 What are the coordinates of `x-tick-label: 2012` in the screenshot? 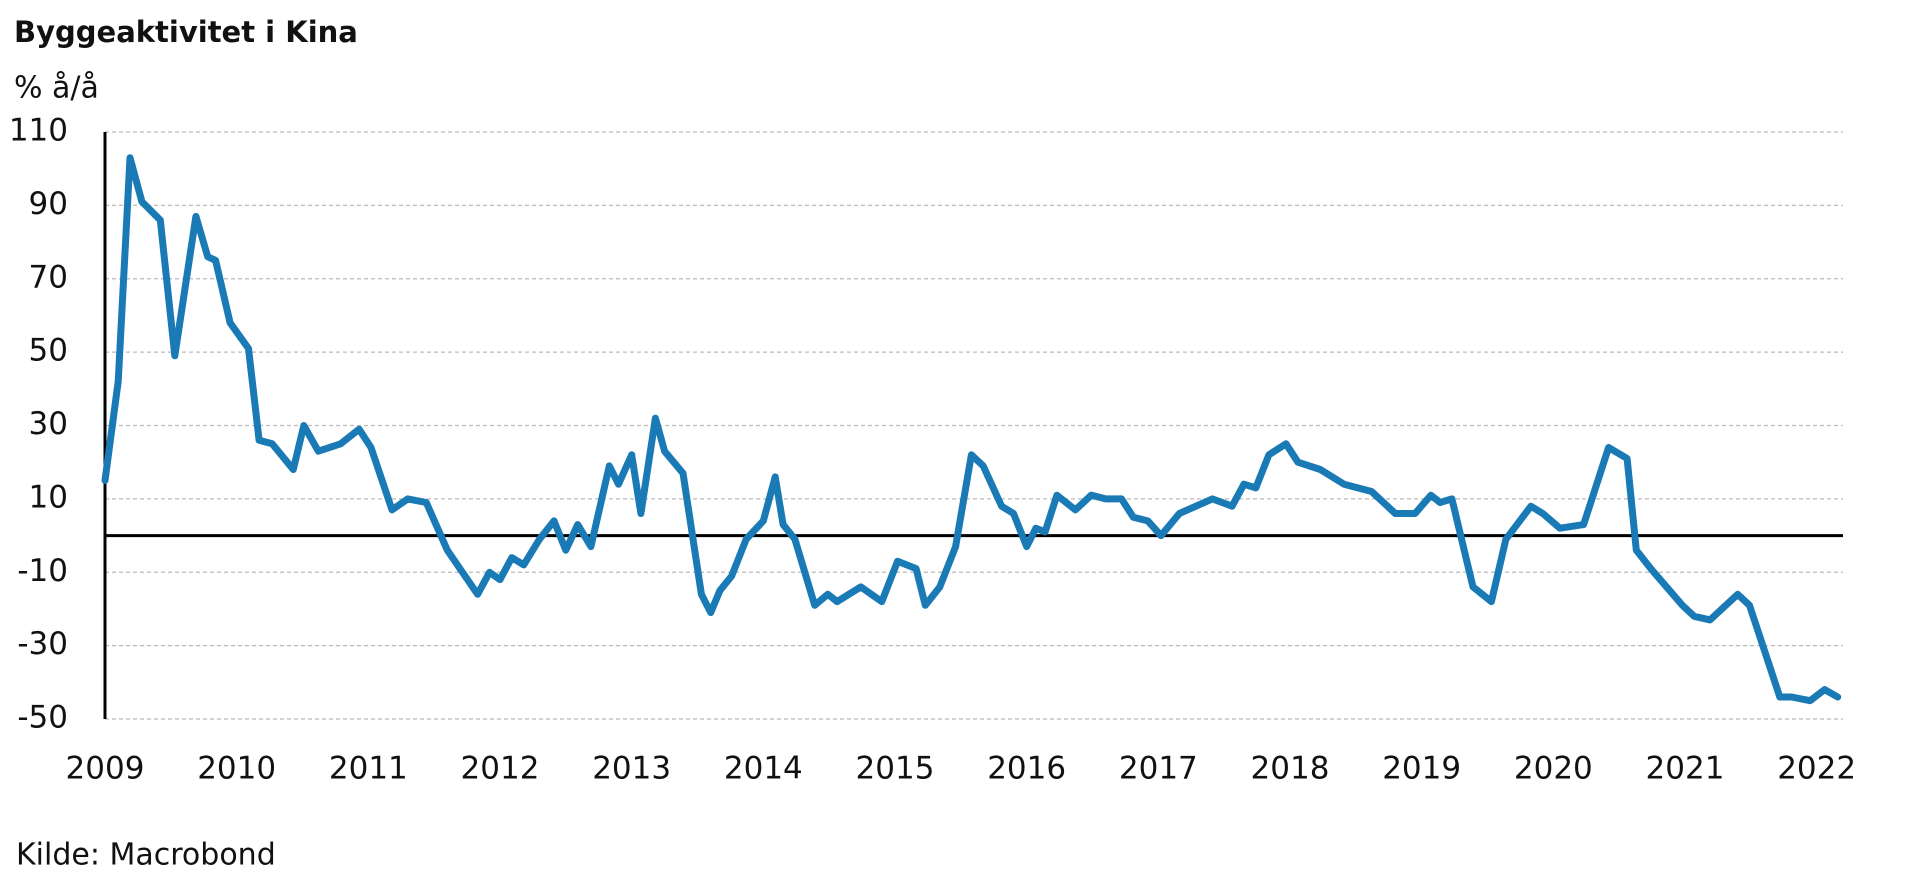 It's located at (500, 769).